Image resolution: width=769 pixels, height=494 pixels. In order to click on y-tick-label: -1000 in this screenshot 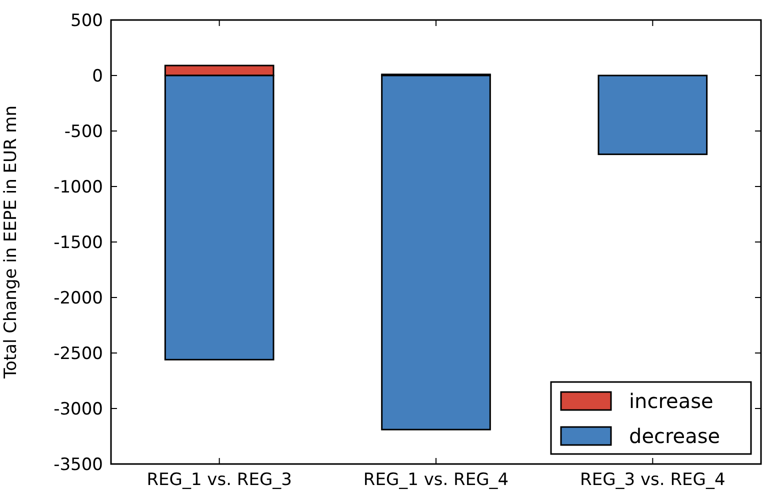, I will do `click(78, 187)`.